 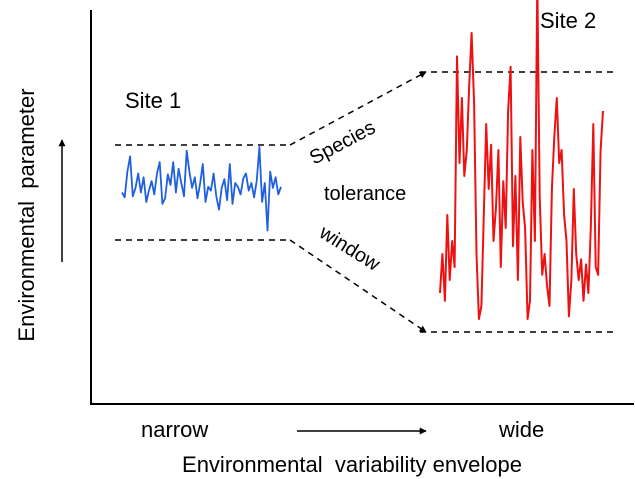 I want to click on lower-expansion-arrow, so click(x=358, y=286).